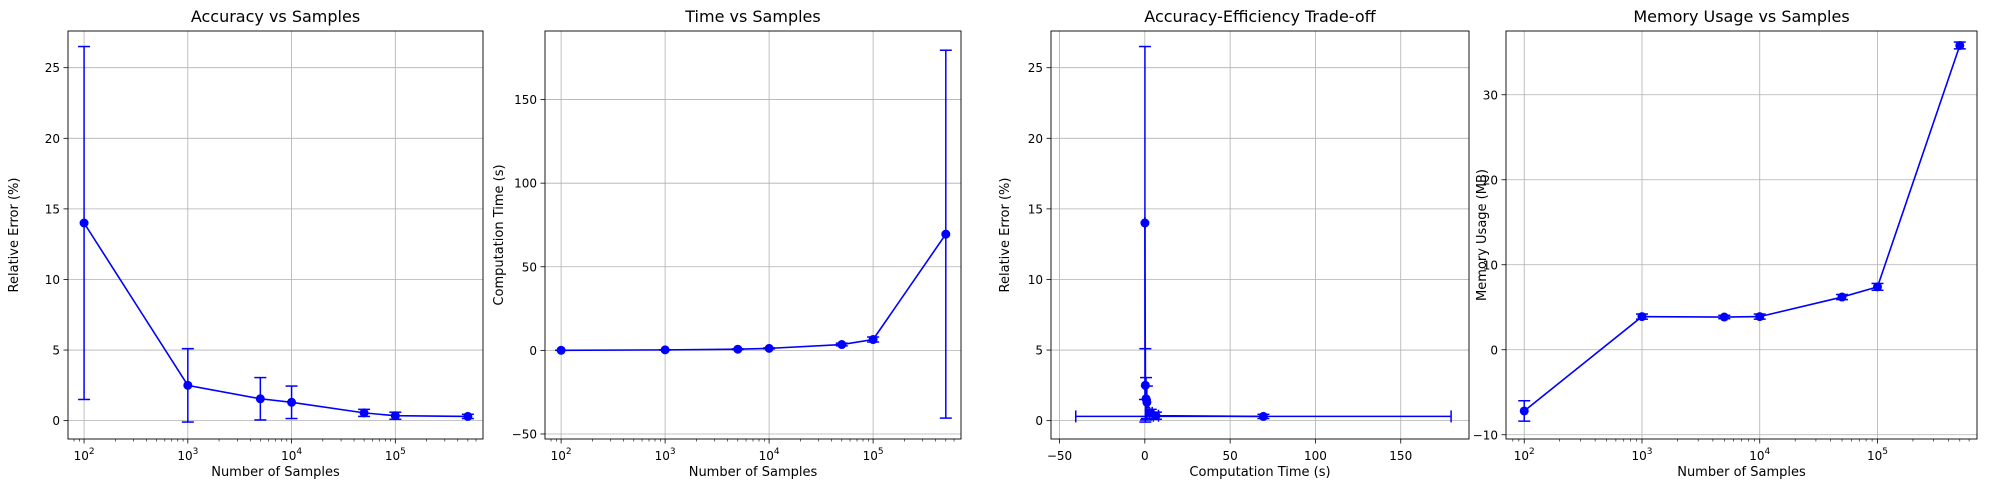 The image size is (1990, 489). Describe the element at coordinates (275, 16) in the screenshot. I see `chart-title: Accuracy vs Samples` at that location.